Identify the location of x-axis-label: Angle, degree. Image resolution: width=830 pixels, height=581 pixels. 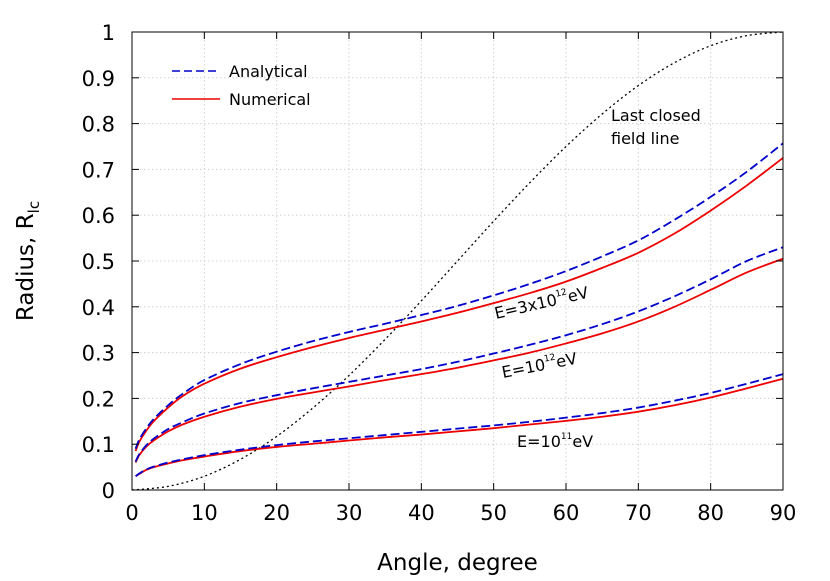
(457, 563).